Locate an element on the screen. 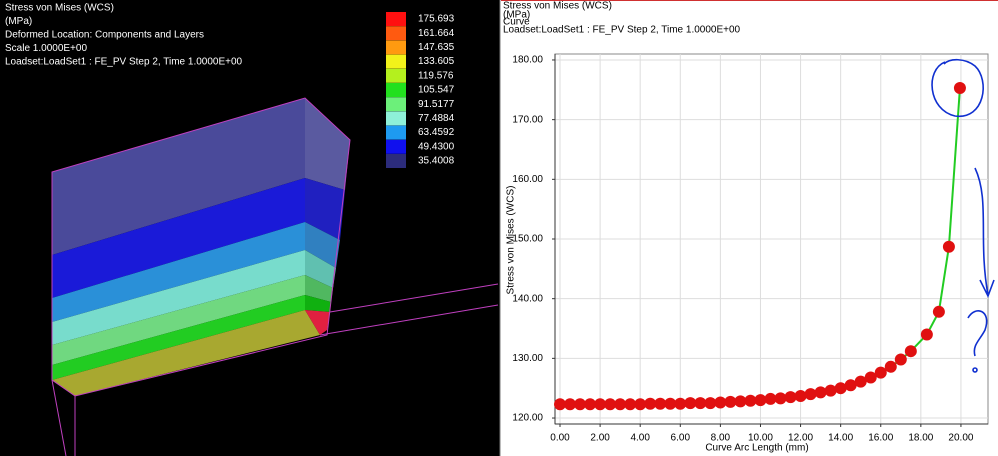  pen-circle is located at coordinates (957, 87).